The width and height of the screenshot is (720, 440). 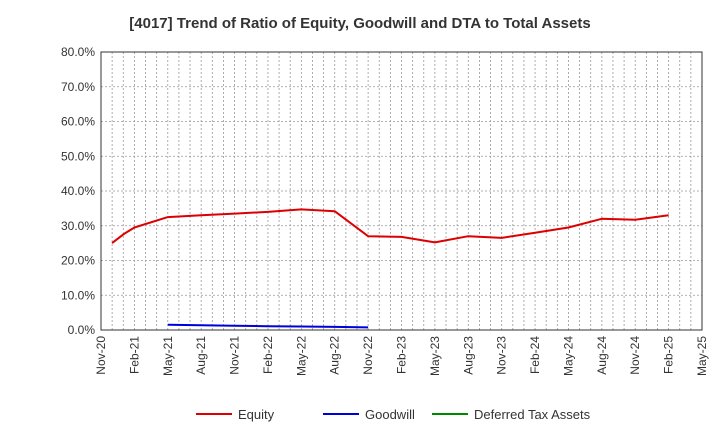 I want to click on x-tick-label: Feb-25, so click(x=669, y=355).